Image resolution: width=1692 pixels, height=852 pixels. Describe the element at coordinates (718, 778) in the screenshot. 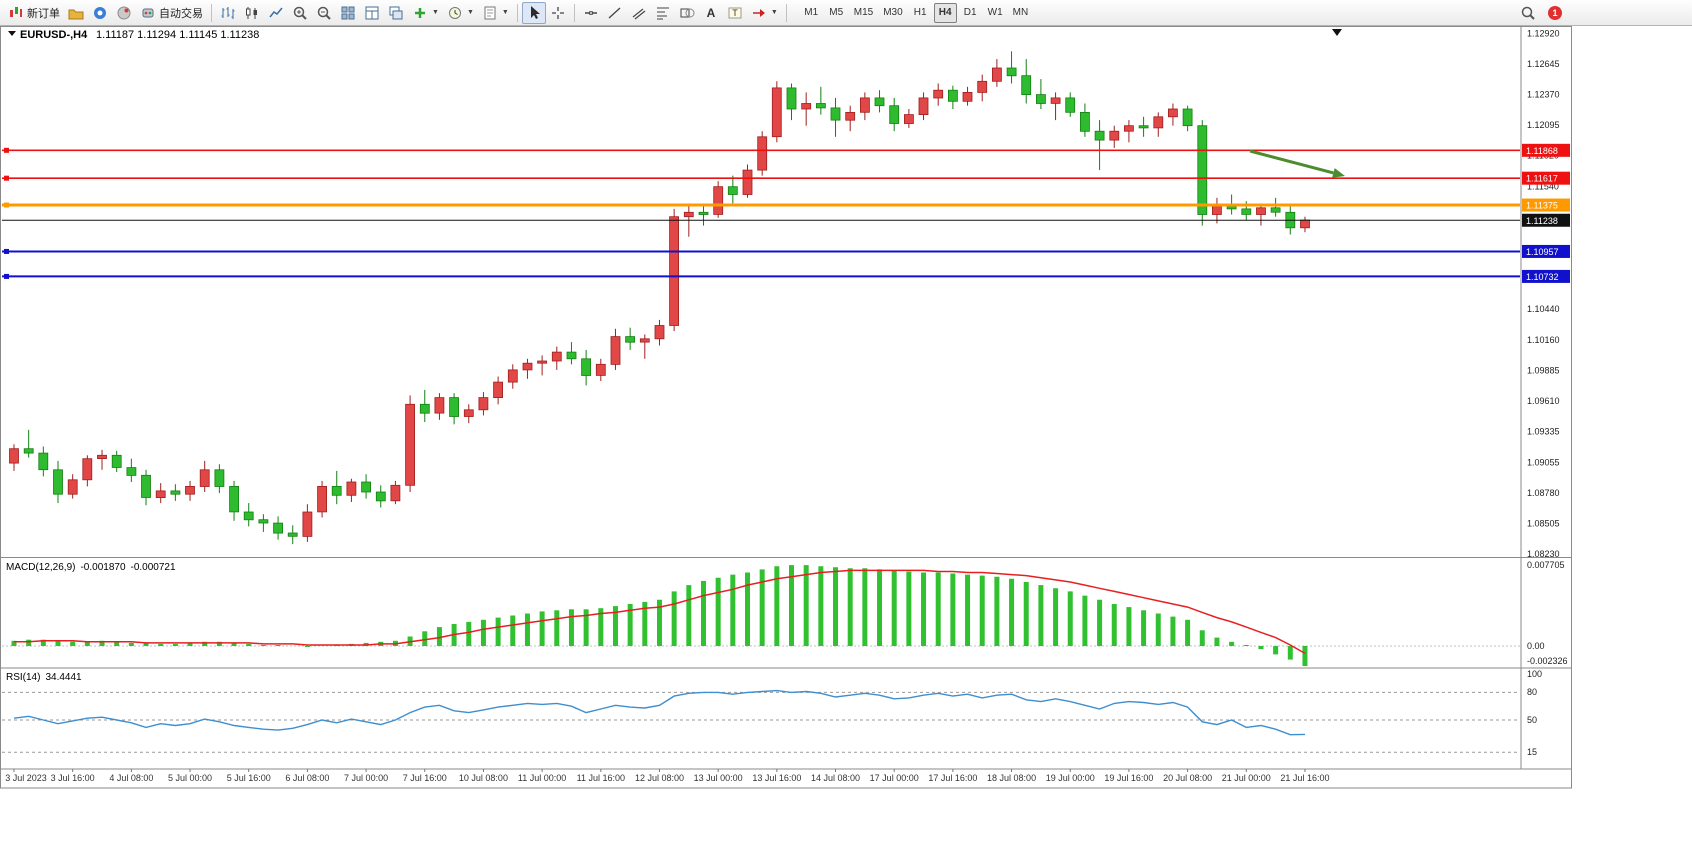

I see `time-axis-label: 13 Jul 00:00` at that location.